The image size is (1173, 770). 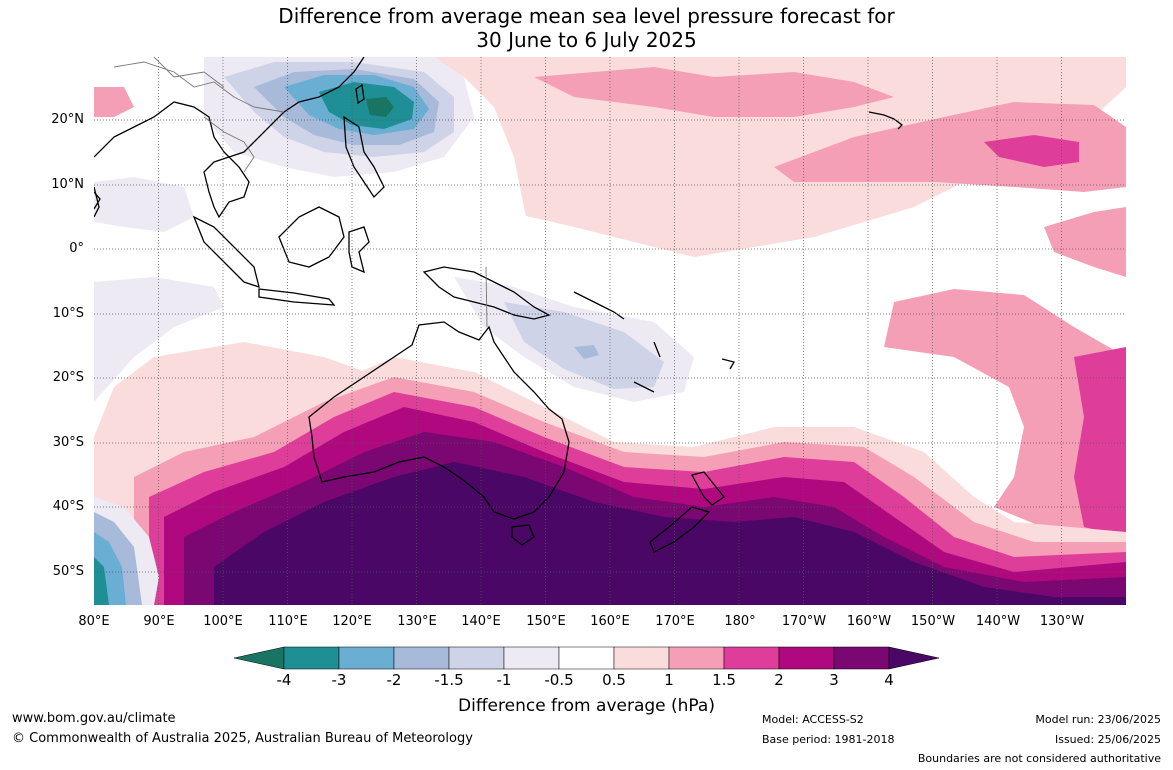 I want to click on fiji-coastline, so click(x=728, y=364).